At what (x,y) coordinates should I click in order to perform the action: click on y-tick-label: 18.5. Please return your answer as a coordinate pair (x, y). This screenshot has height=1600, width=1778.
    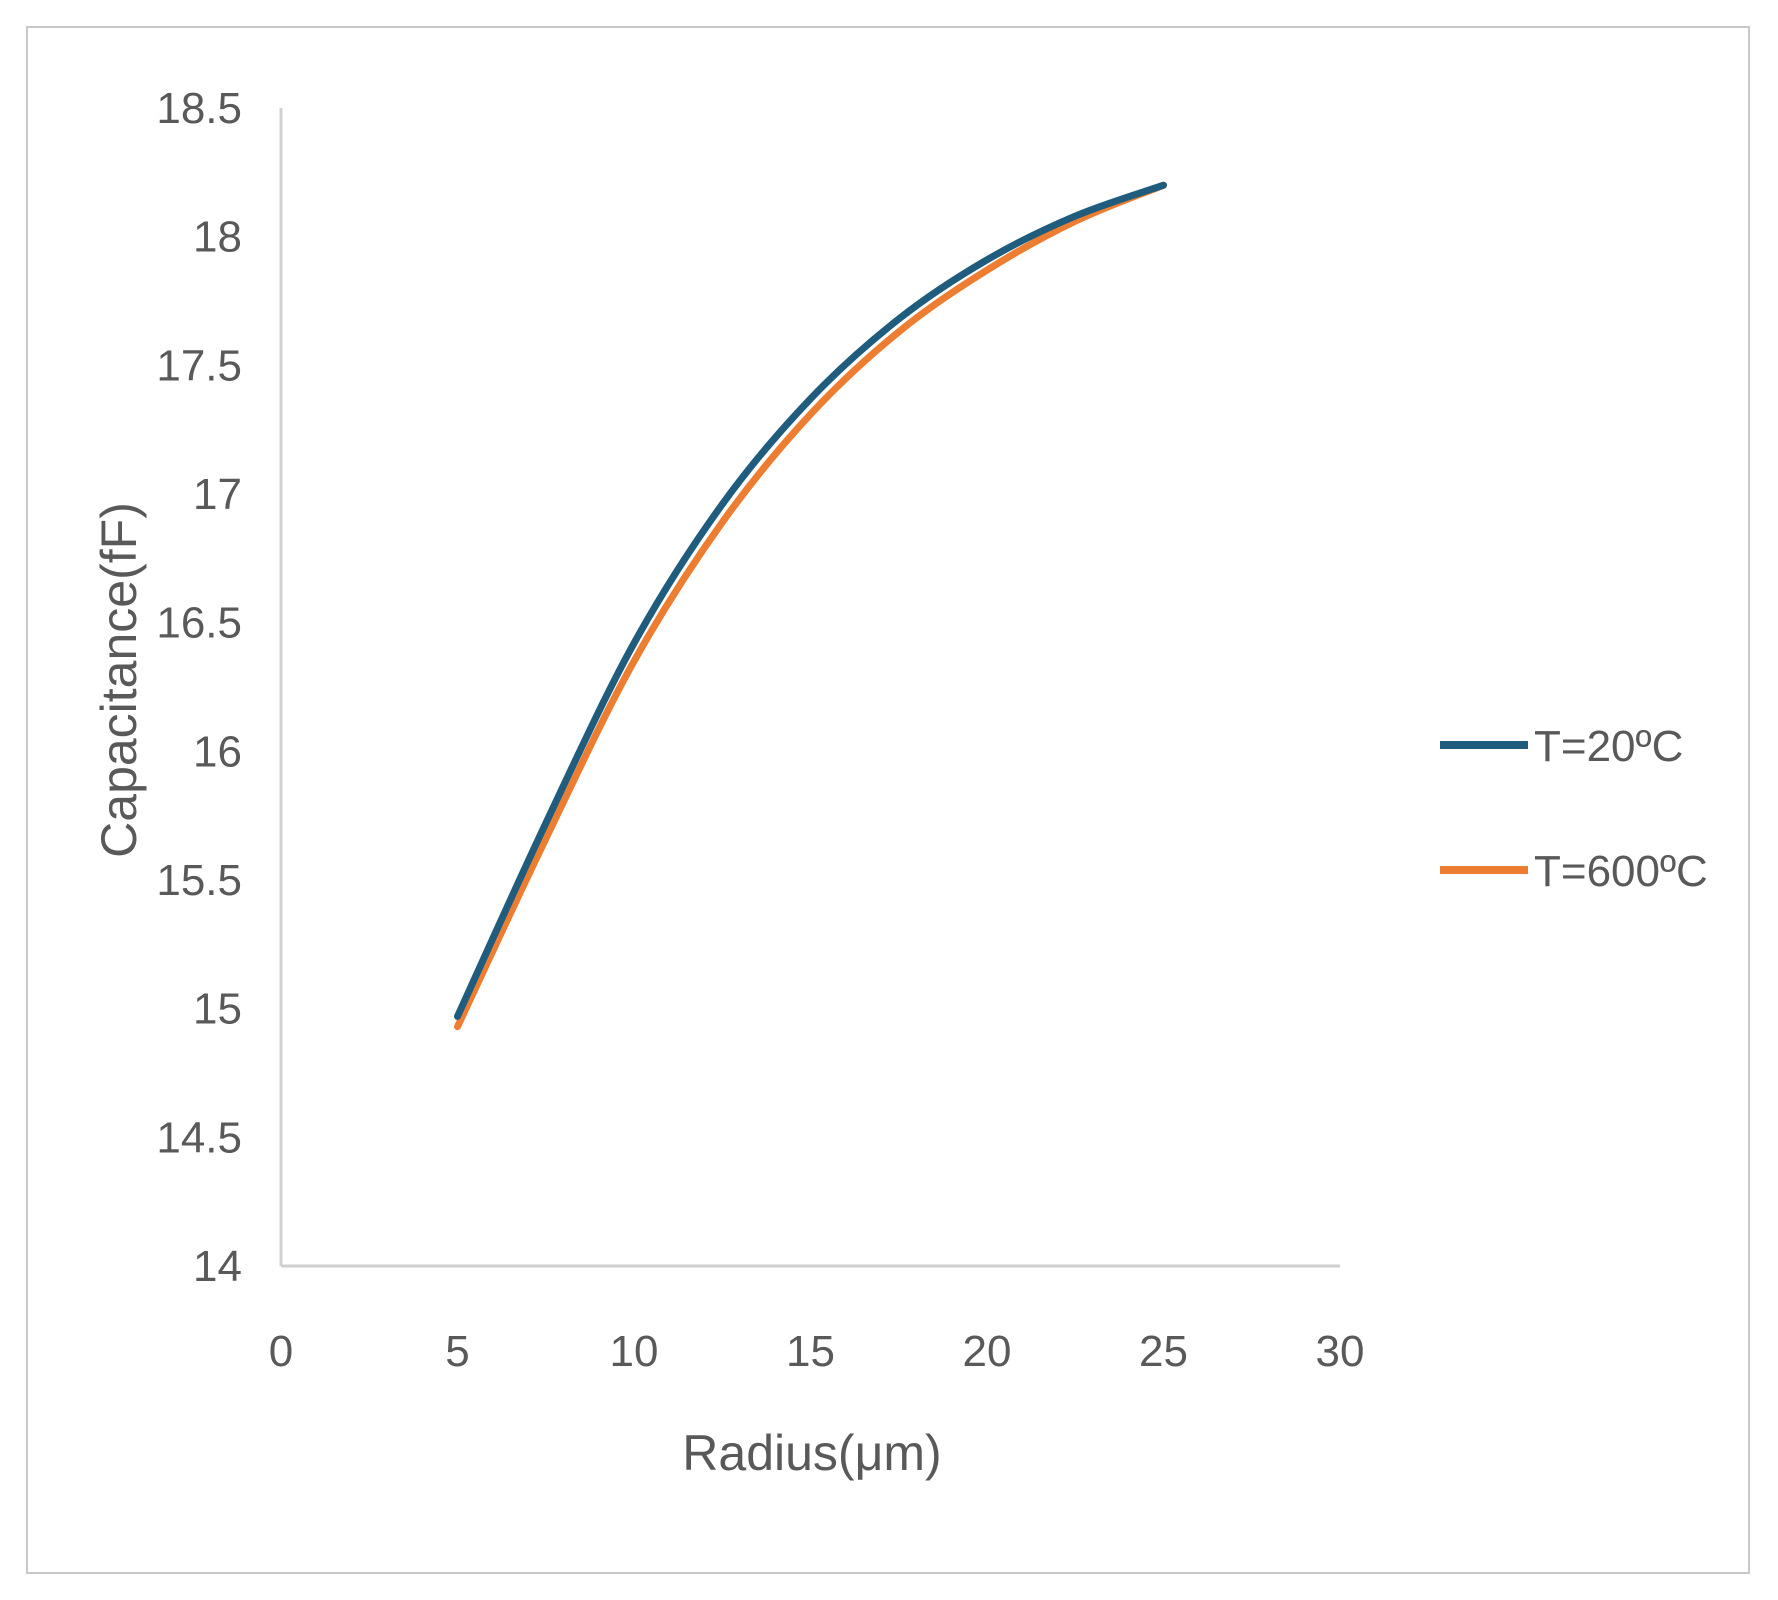
    Looking at the image, I should click on (199, 108).